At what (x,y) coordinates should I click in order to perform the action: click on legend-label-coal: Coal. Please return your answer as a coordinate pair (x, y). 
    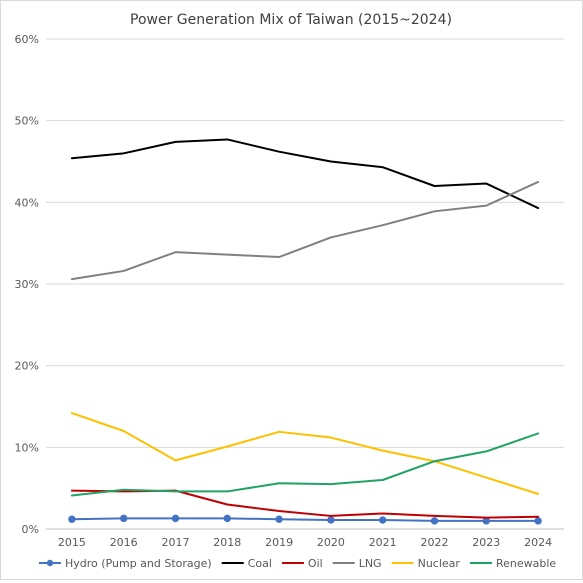
    Looking at the image, I should click on (260, 563).